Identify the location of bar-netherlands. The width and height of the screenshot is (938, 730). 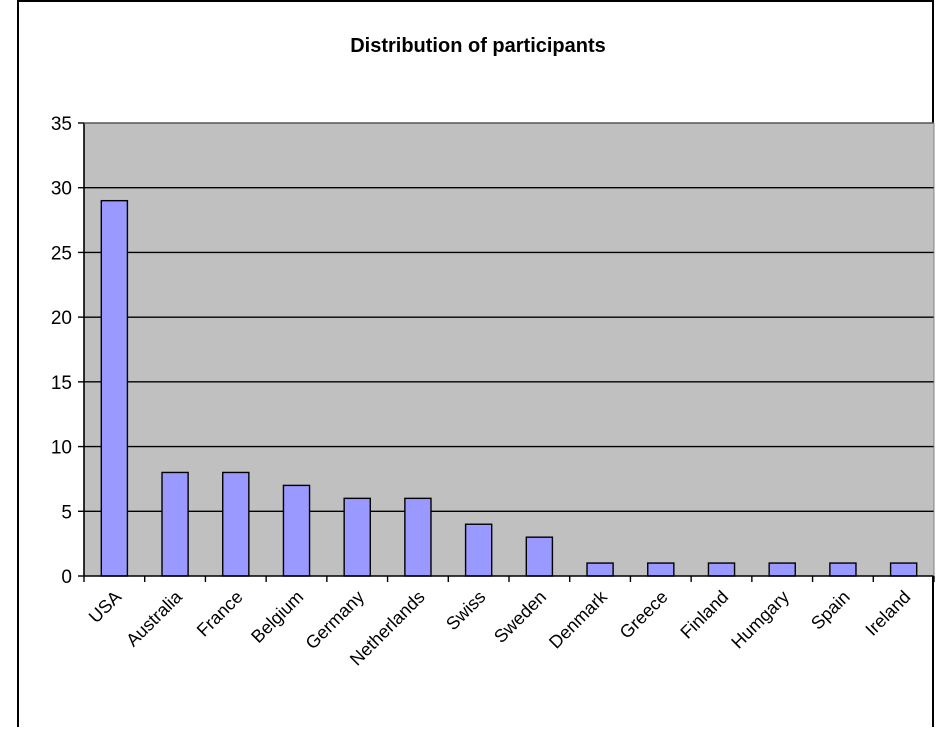
(418, 537).